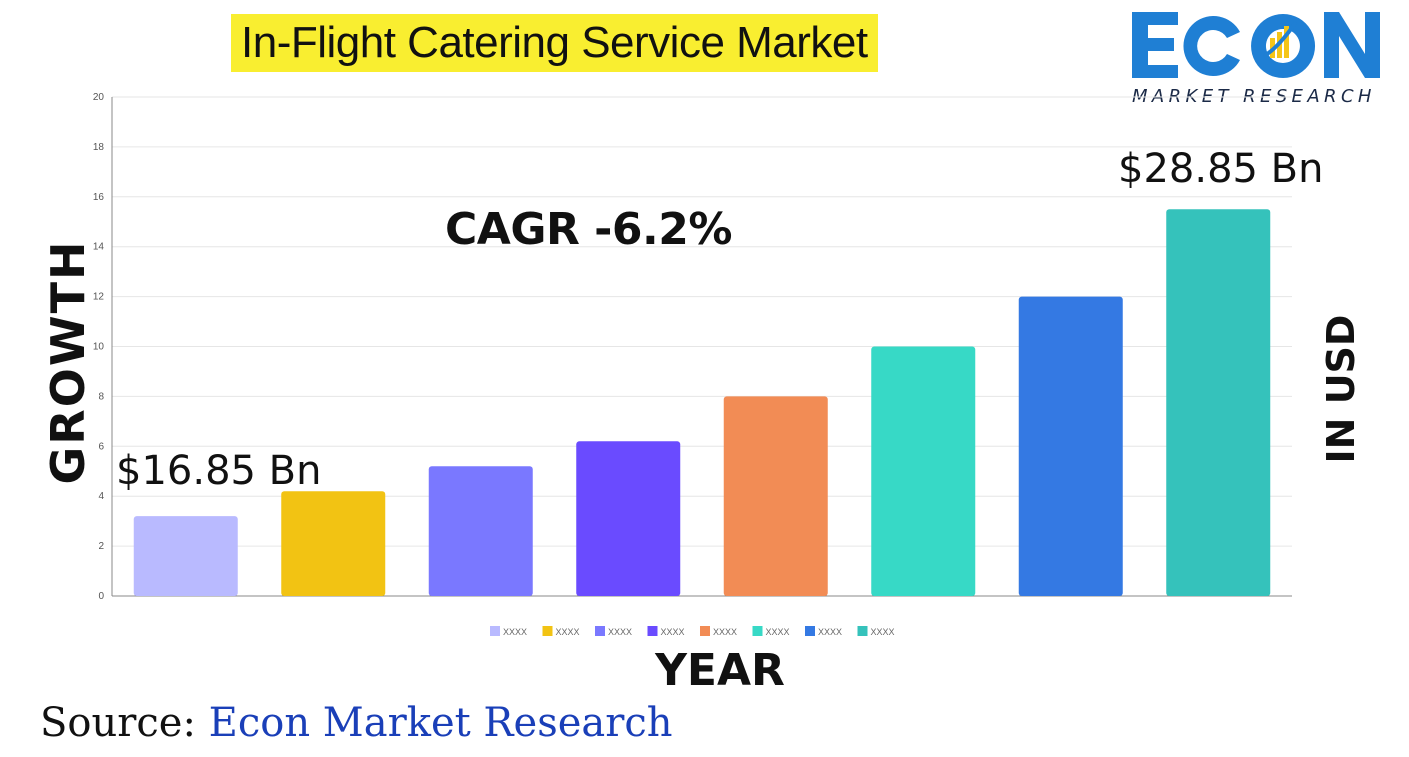  I want to click on chart-title: In-Flight Catering Service Market, so click(554, 43).